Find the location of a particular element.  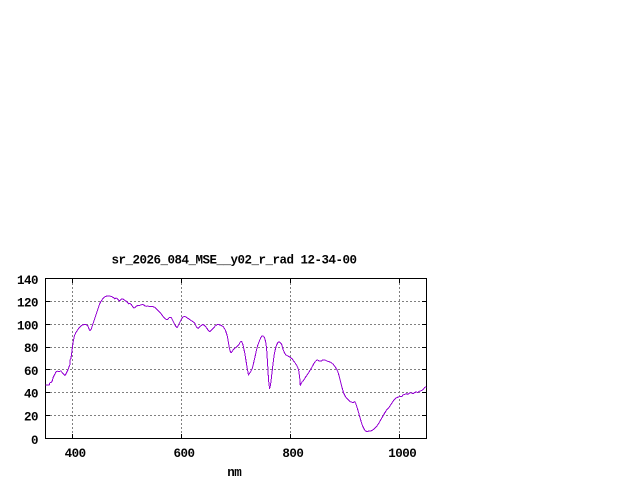

svg-text: 800 is located at coordinates (292, 454).